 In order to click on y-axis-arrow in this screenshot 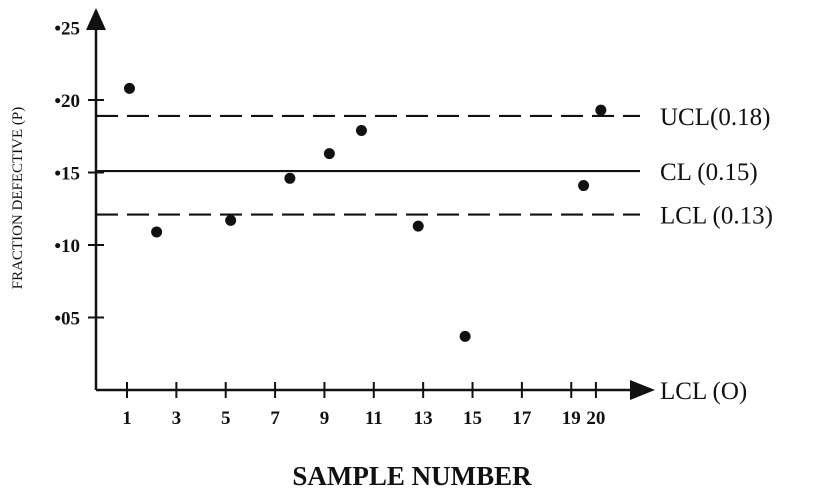, I will do `click(96, 19)`.